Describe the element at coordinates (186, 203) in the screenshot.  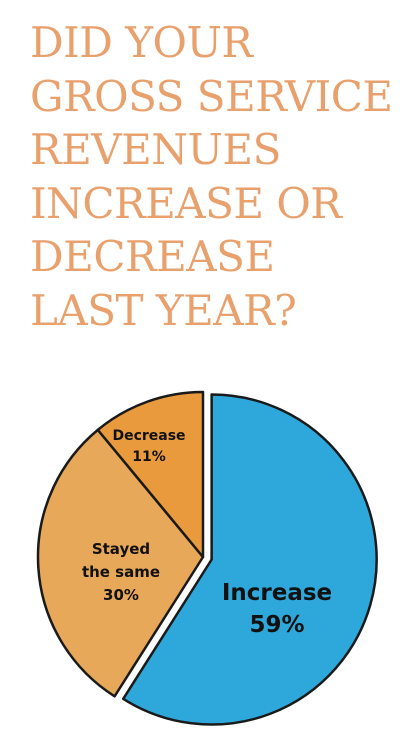
I see `title-line: INCREASE OR` at that location.